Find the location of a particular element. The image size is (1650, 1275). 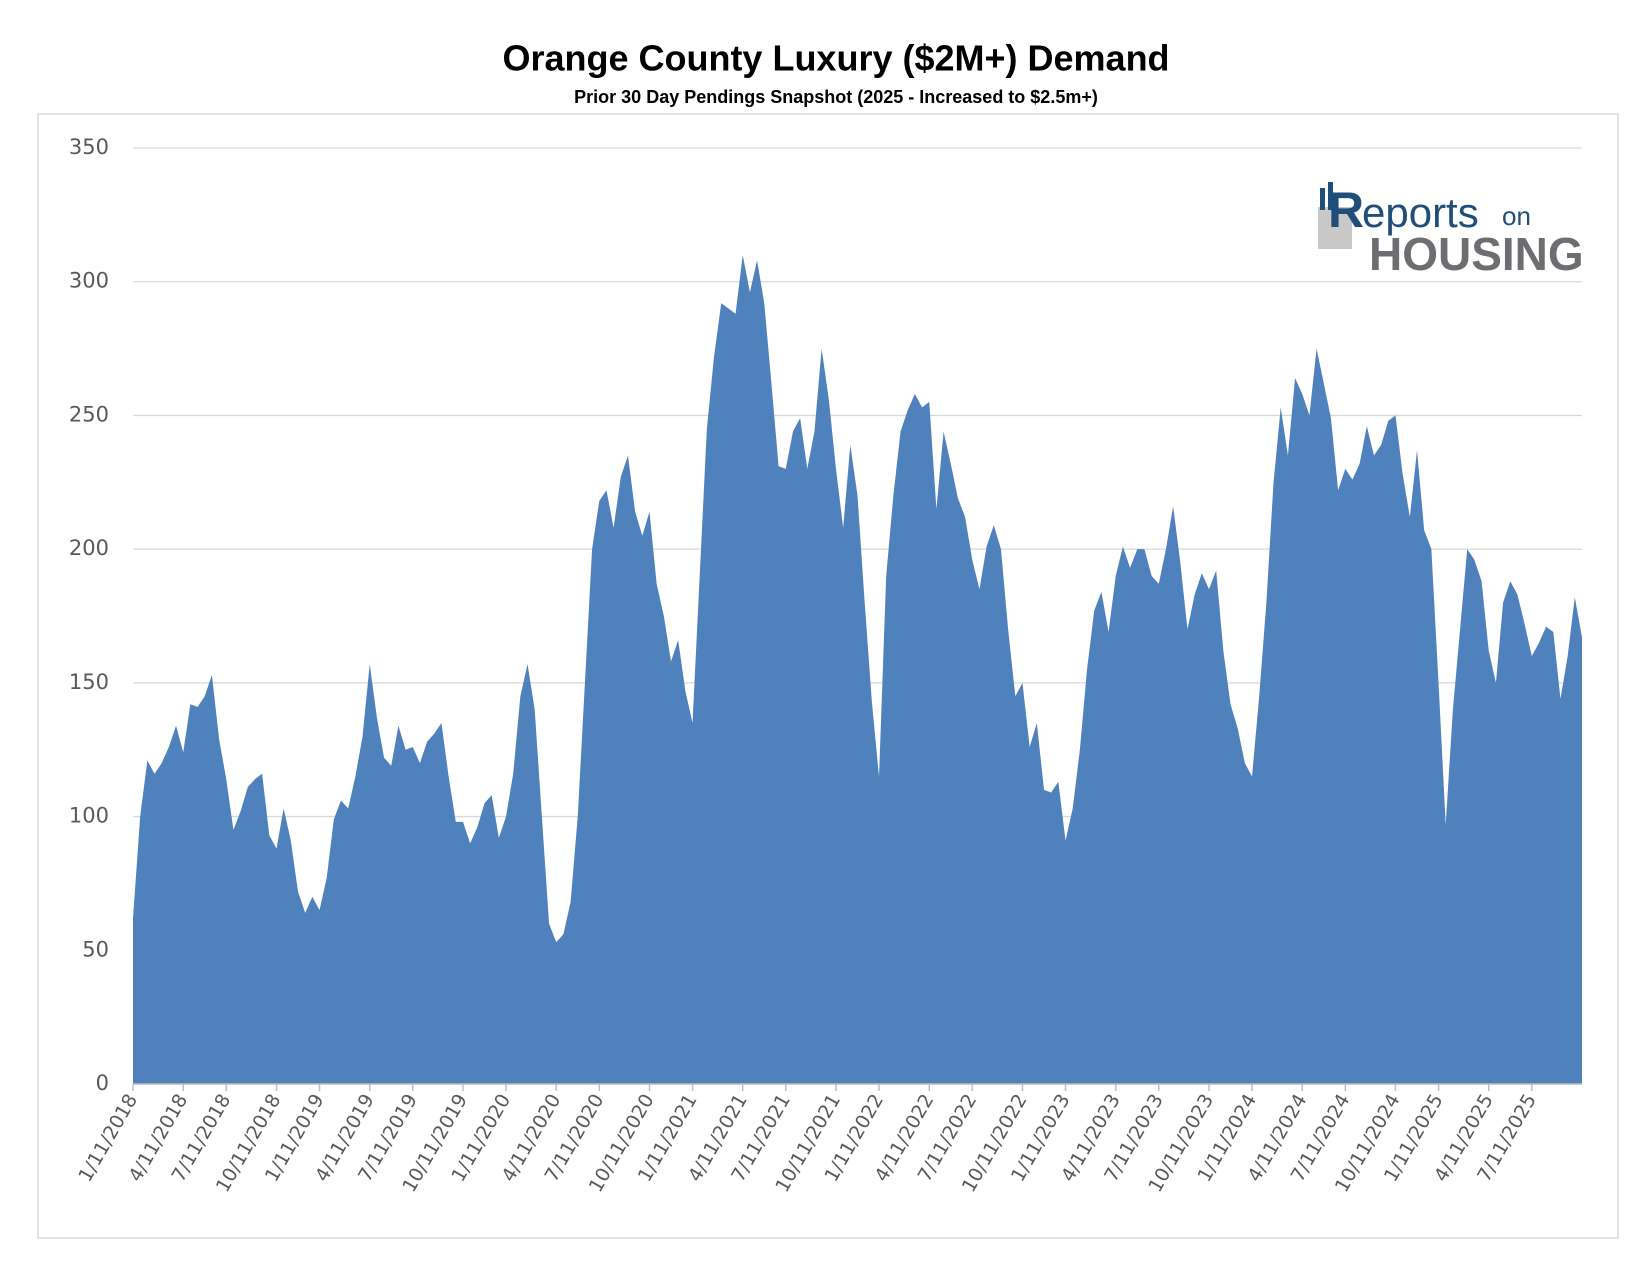

y-tick-label: 300 is located at coordinates (89, 281).